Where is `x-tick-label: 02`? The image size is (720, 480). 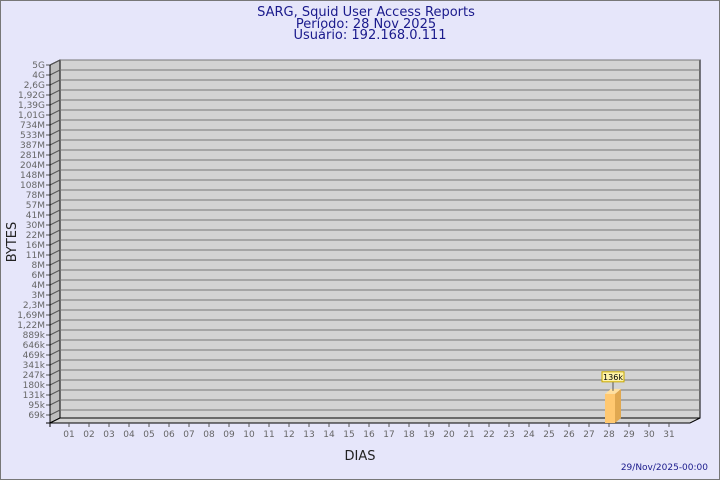
x-tick-label: 02 is located at coordinates (88, 435).